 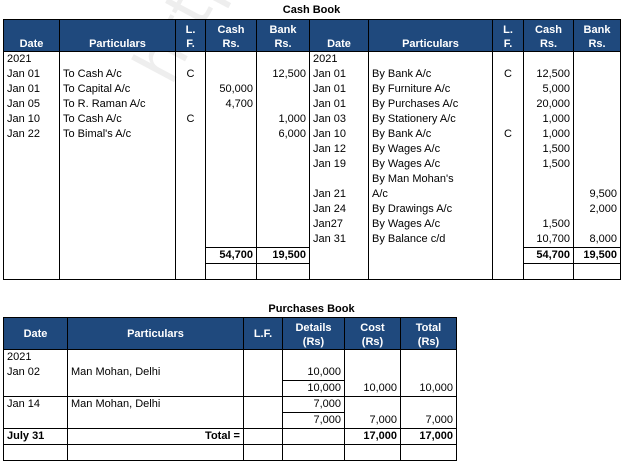 I want to click on cb-cr-cash: 1,500, so click(x=548, y=224).